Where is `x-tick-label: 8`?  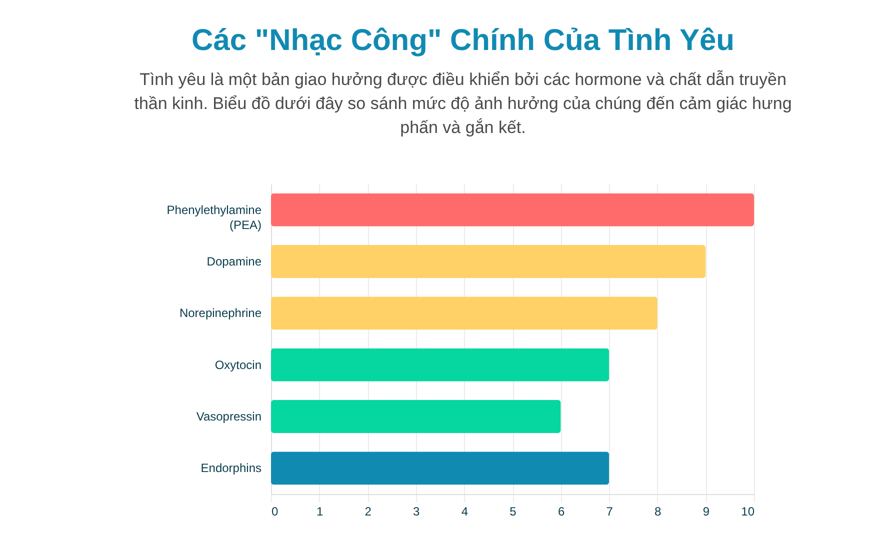
x-tick-label: 8 is located at coordinates (658, 511).